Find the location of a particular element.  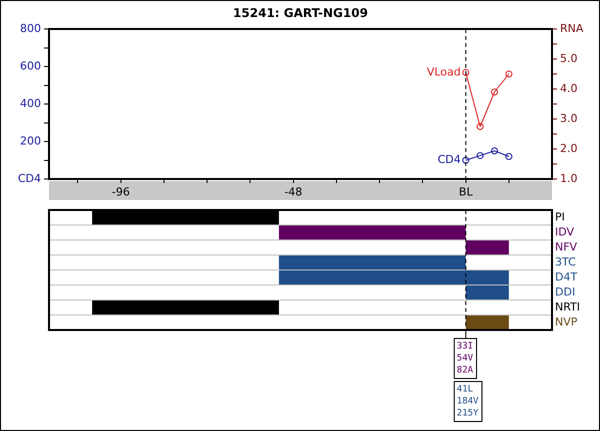

y-tick-label: 400 is located at coordinates (30, 103).